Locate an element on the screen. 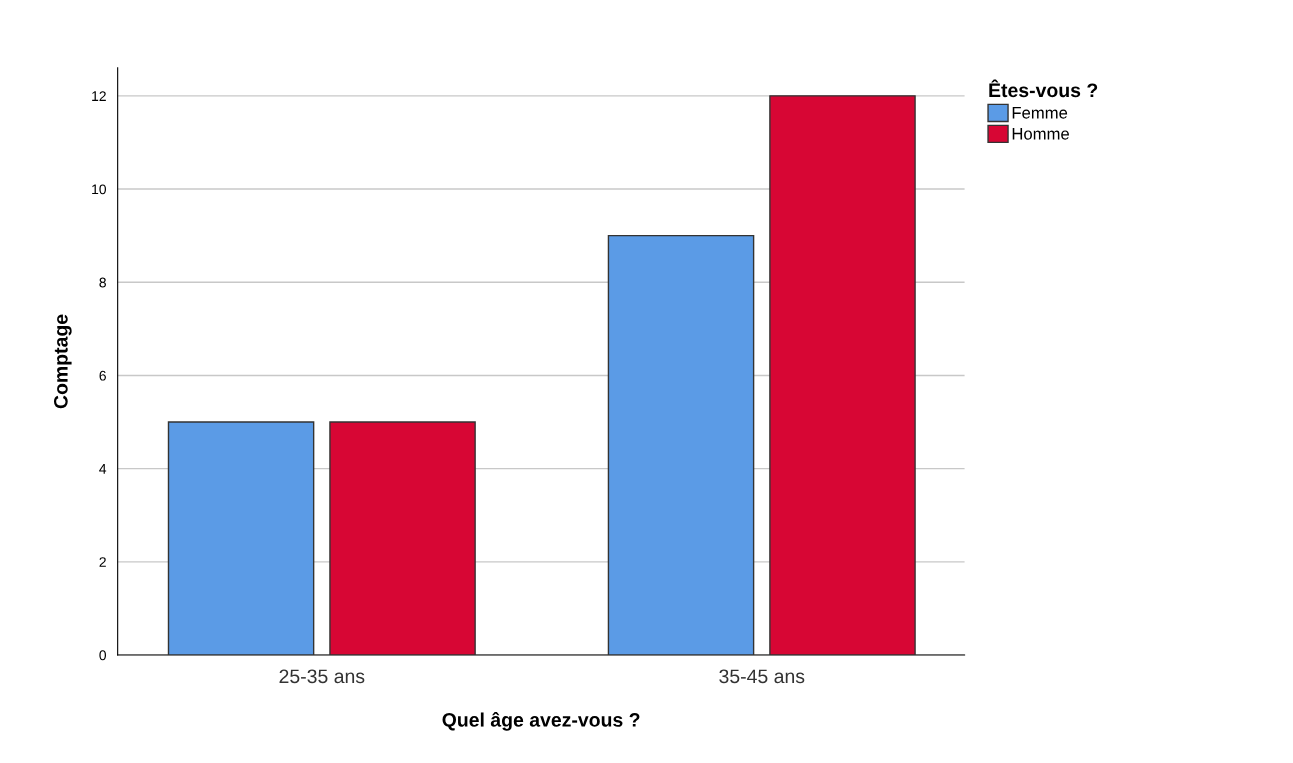 The height and width of the screenshot is (763, 1293). x-tick-label: 25-35 ans is located at coordinates (322, 676).